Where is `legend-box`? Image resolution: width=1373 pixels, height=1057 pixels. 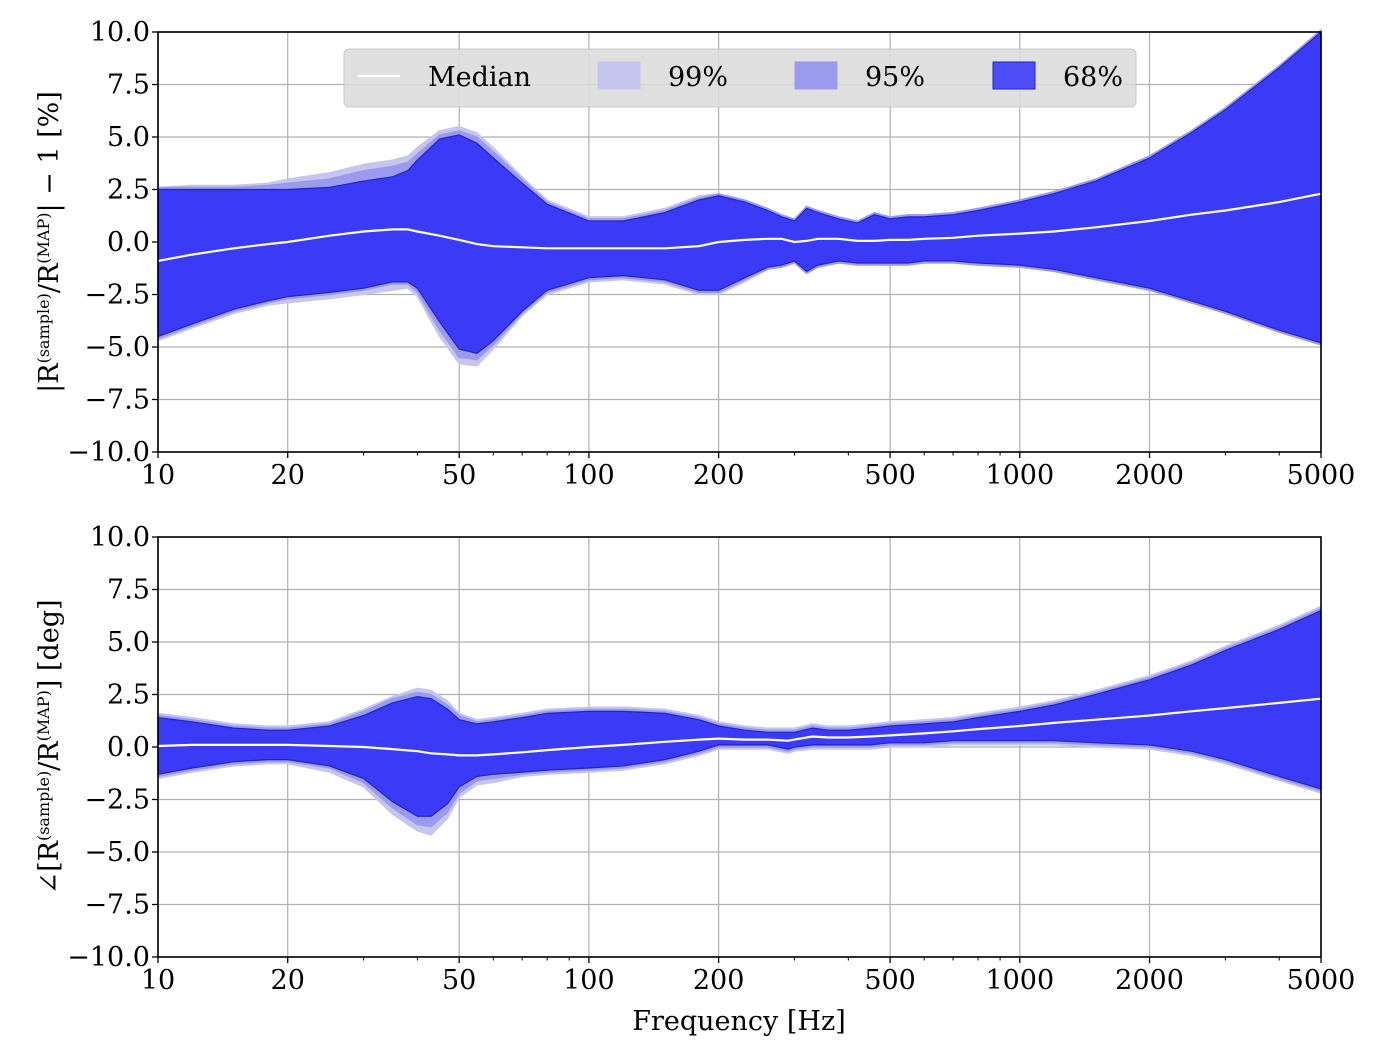
legend-box is located at coordinates (740, 78).